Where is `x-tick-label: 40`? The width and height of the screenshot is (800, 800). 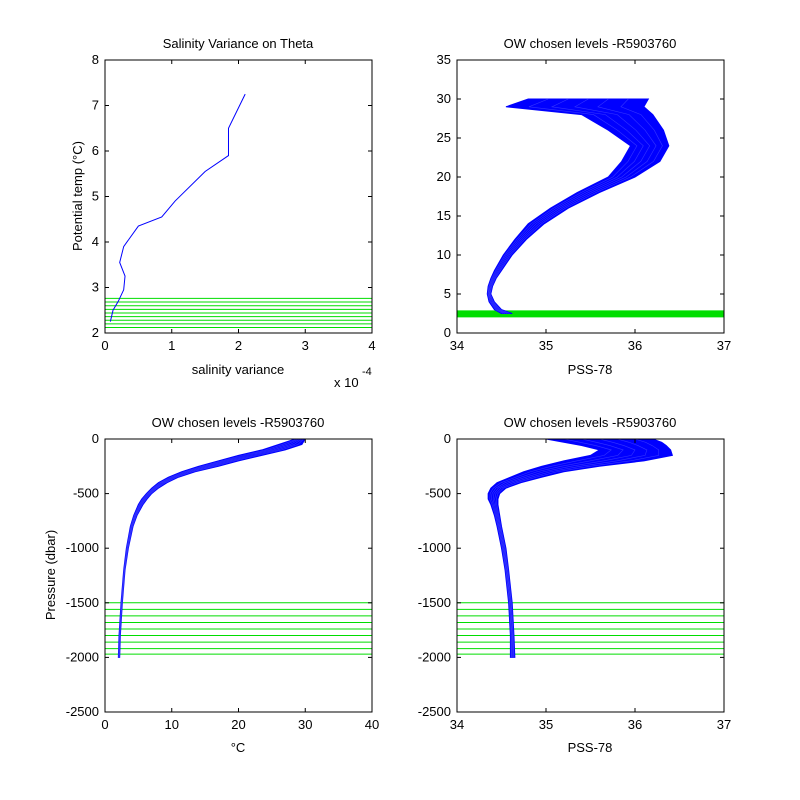 x-tick-label: 40 is located at coordinates (372, 724).